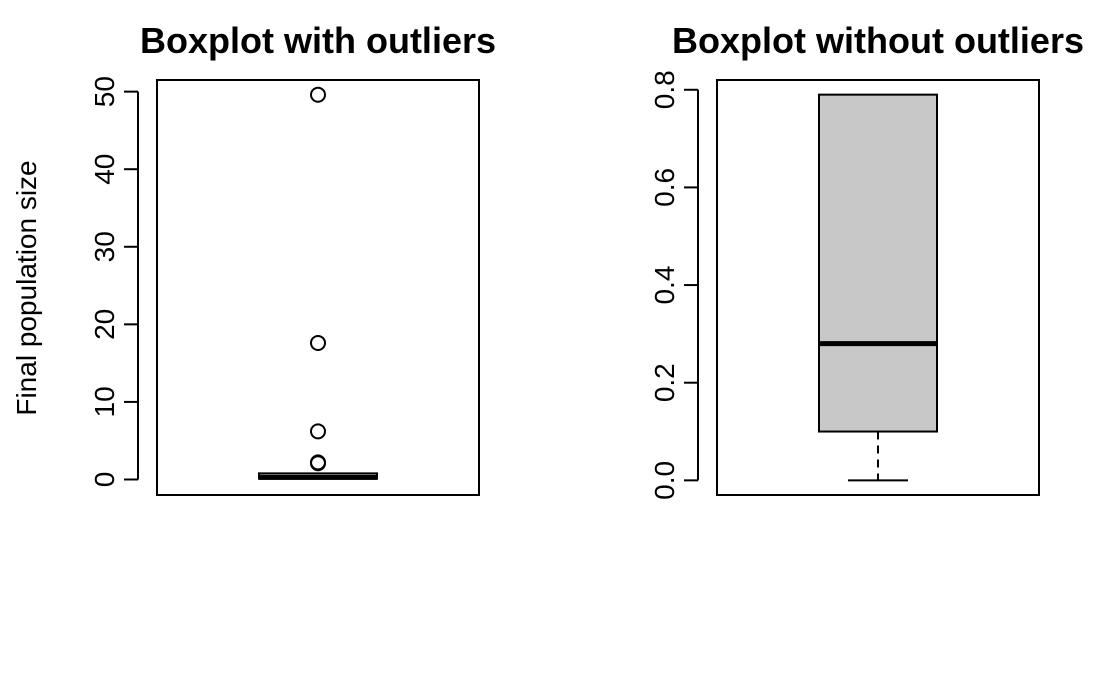 Image resolution: width=1120 pixels, height=692 pixels. What do you see at coordinates (104, 91) in the screenshot?
I see `y-tick-label: 50` at bounding box center [104, 91].